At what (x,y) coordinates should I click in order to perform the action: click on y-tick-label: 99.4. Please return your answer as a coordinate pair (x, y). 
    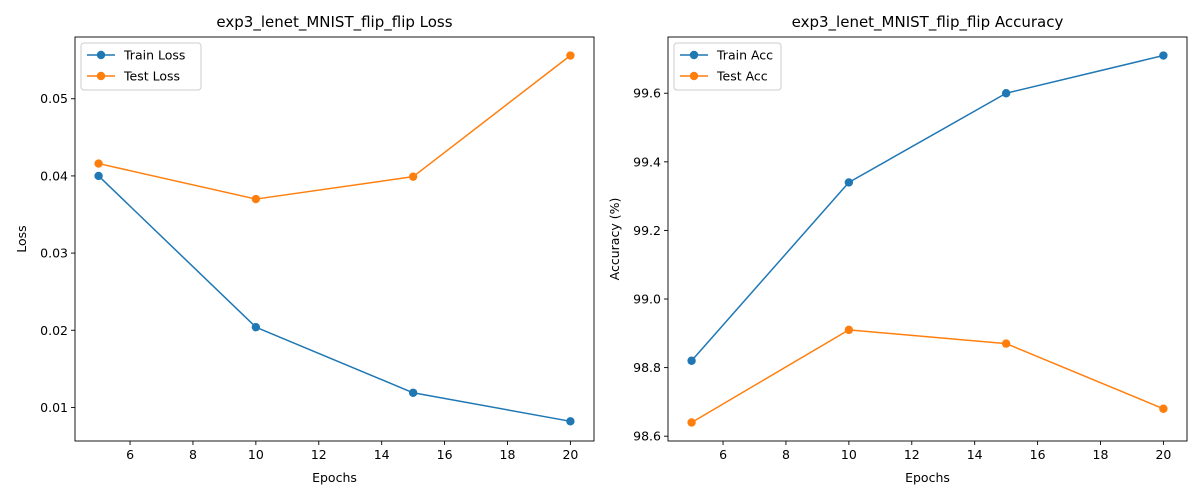
    Looking at the image, I should click on (647, 161).